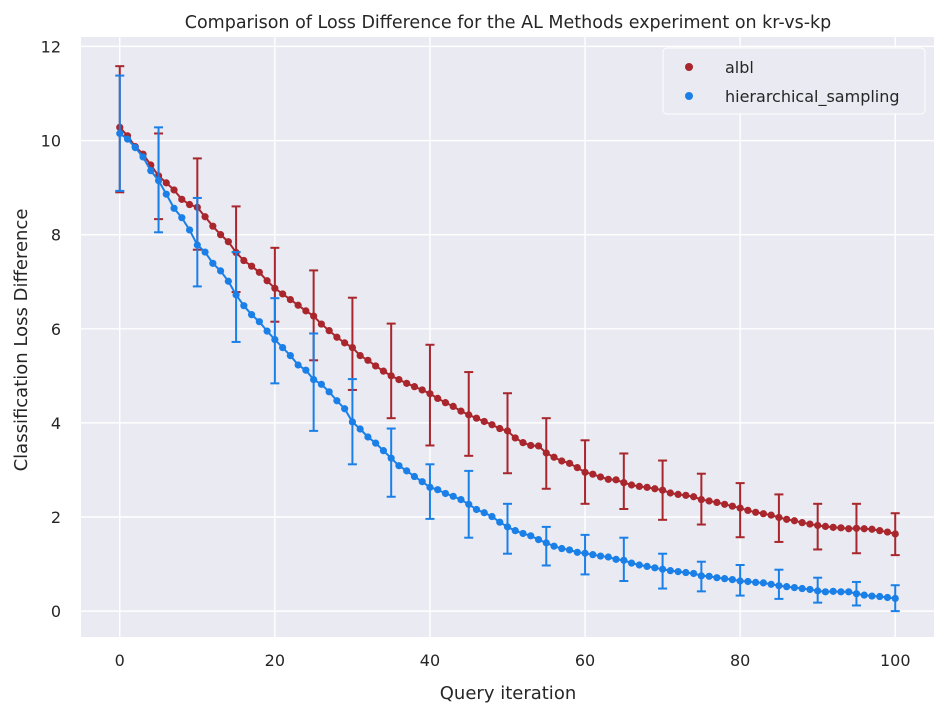 The image size is (949, 716). What do you see at coordinates (120, 660) in the screenshot?
I see `x-tick-label: 0` at bounding box center [120, 660].